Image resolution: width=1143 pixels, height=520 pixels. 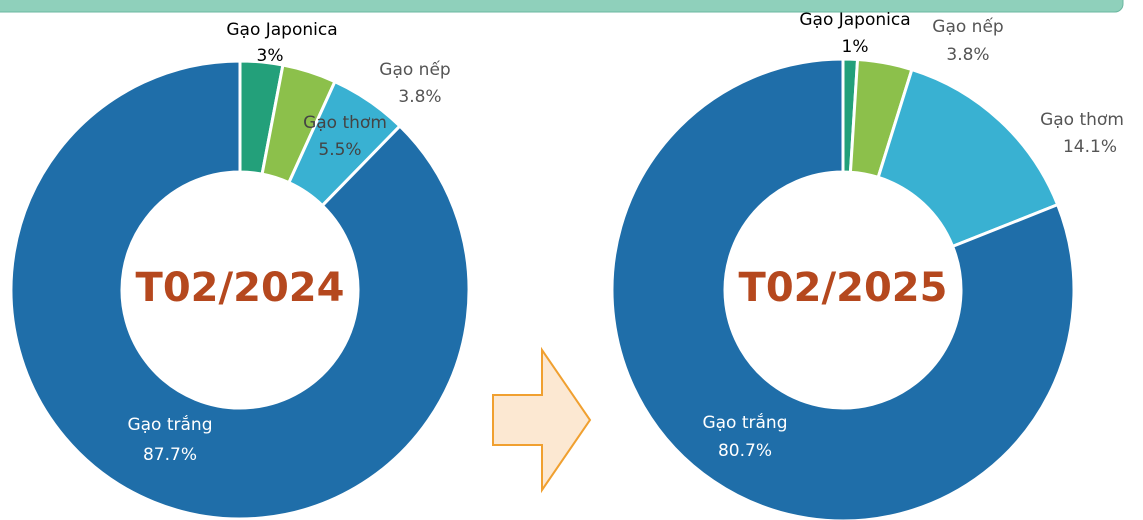 What do you see at coordinates (339, 150) in the screenshot?
I see `value-label: 5.5%` at bounding box center [339, 150].